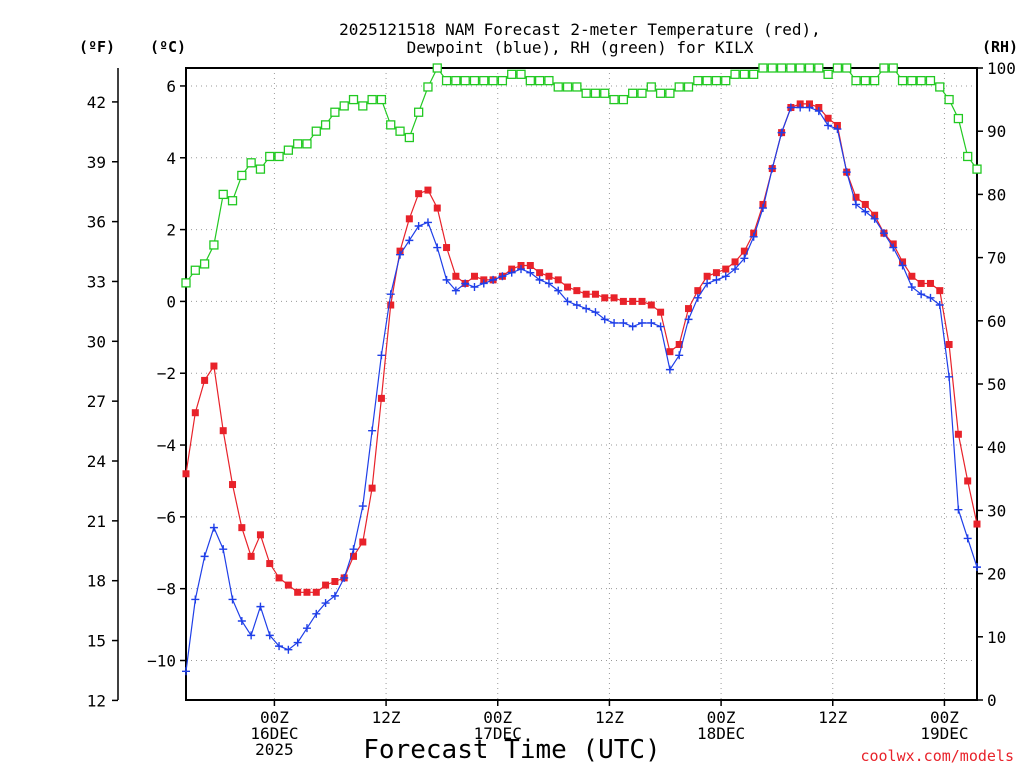 The width and height of the screenshot is (1024, 768). I want to click on credit-text: coolwx.com/models, so click(937, 756).